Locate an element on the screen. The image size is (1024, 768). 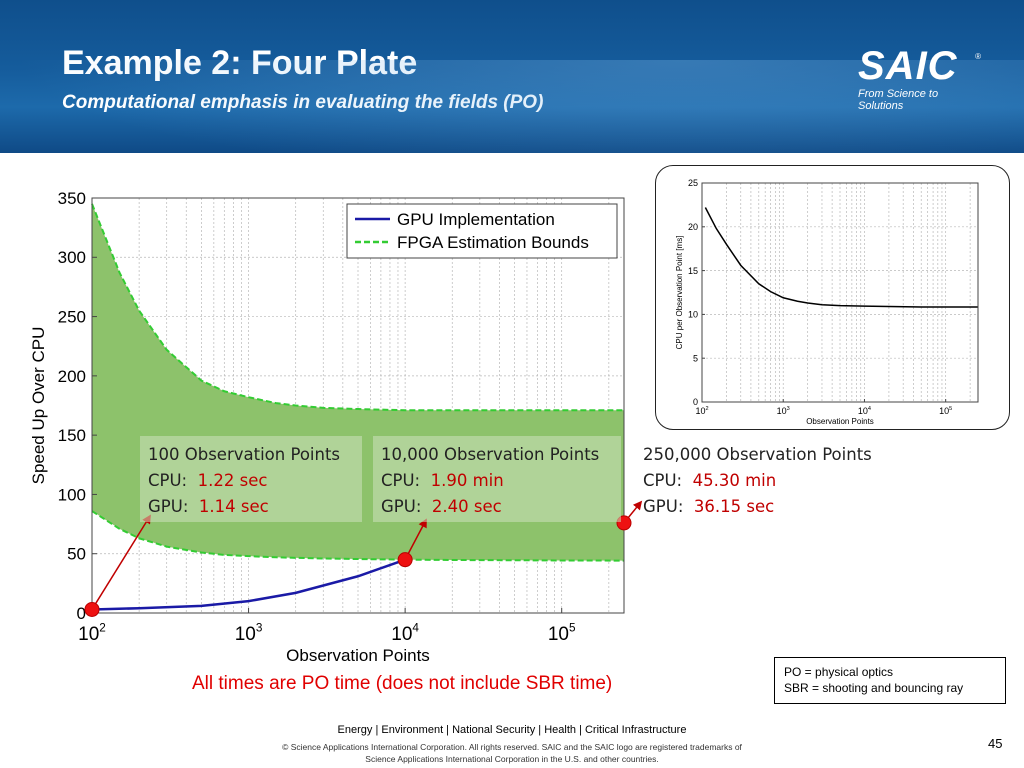
saic-logo: SAIC ® From Science to Solutions is located at coordinates (920, 79).